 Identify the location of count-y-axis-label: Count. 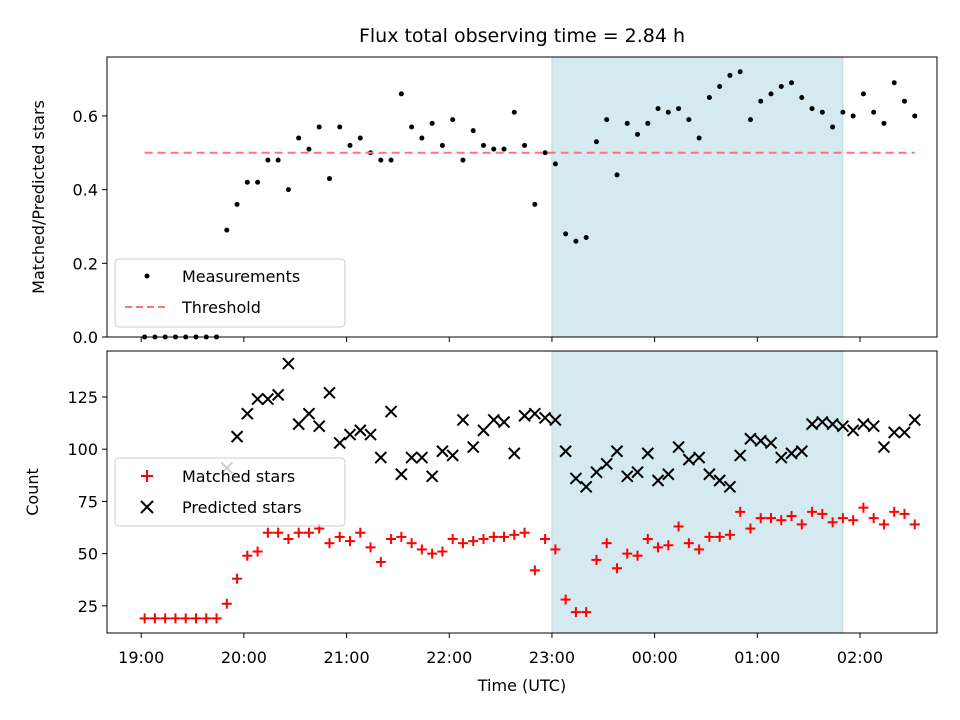
(32, 492).